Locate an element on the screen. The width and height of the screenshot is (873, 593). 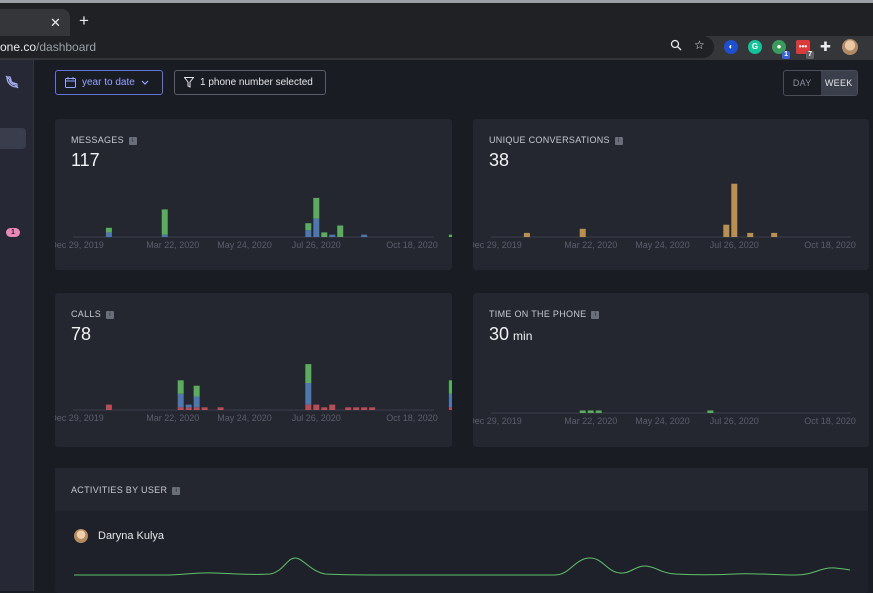
browser-tab-bar: ✕ + is located at coordinates (436, 19).